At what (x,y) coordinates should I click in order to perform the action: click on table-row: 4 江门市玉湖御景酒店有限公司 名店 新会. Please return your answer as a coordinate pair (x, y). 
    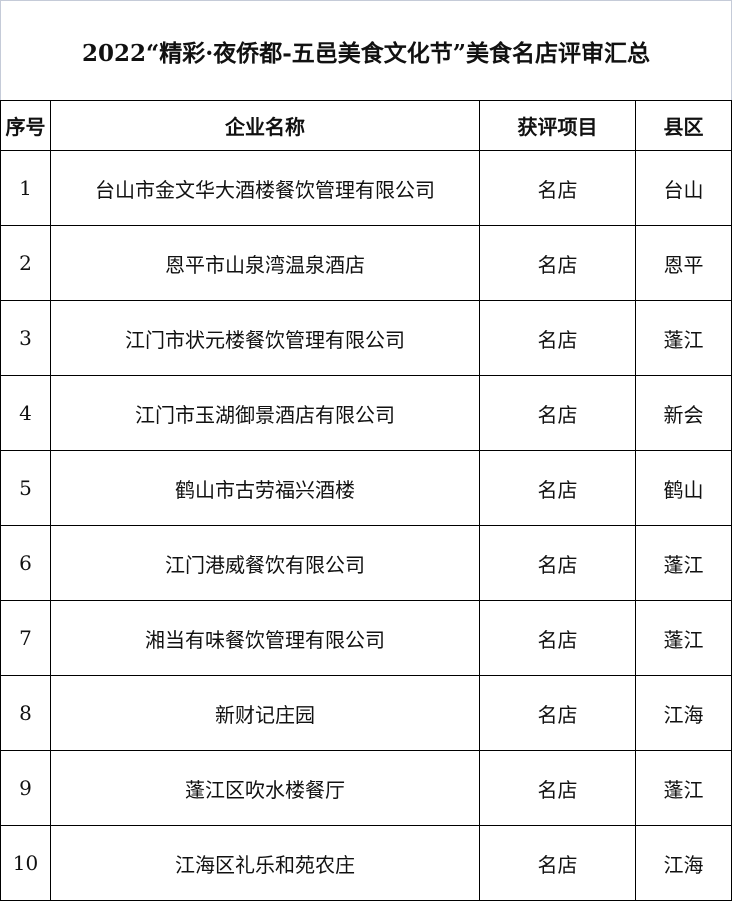
    Looking at the image, I should click on (366, 413).